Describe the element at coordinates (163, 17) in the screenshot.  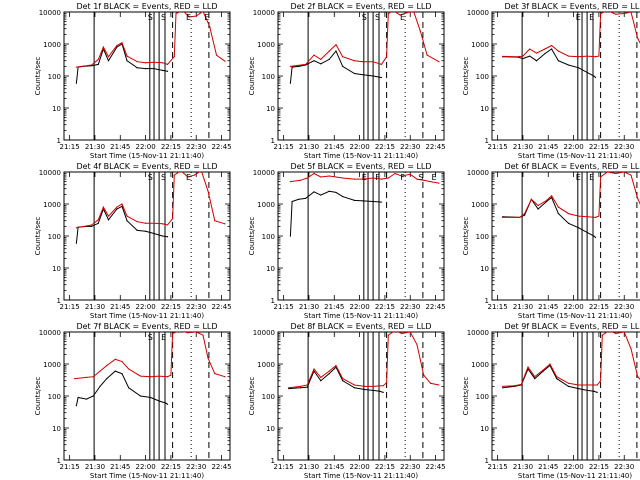
I see `annotation-label: S` at that location.